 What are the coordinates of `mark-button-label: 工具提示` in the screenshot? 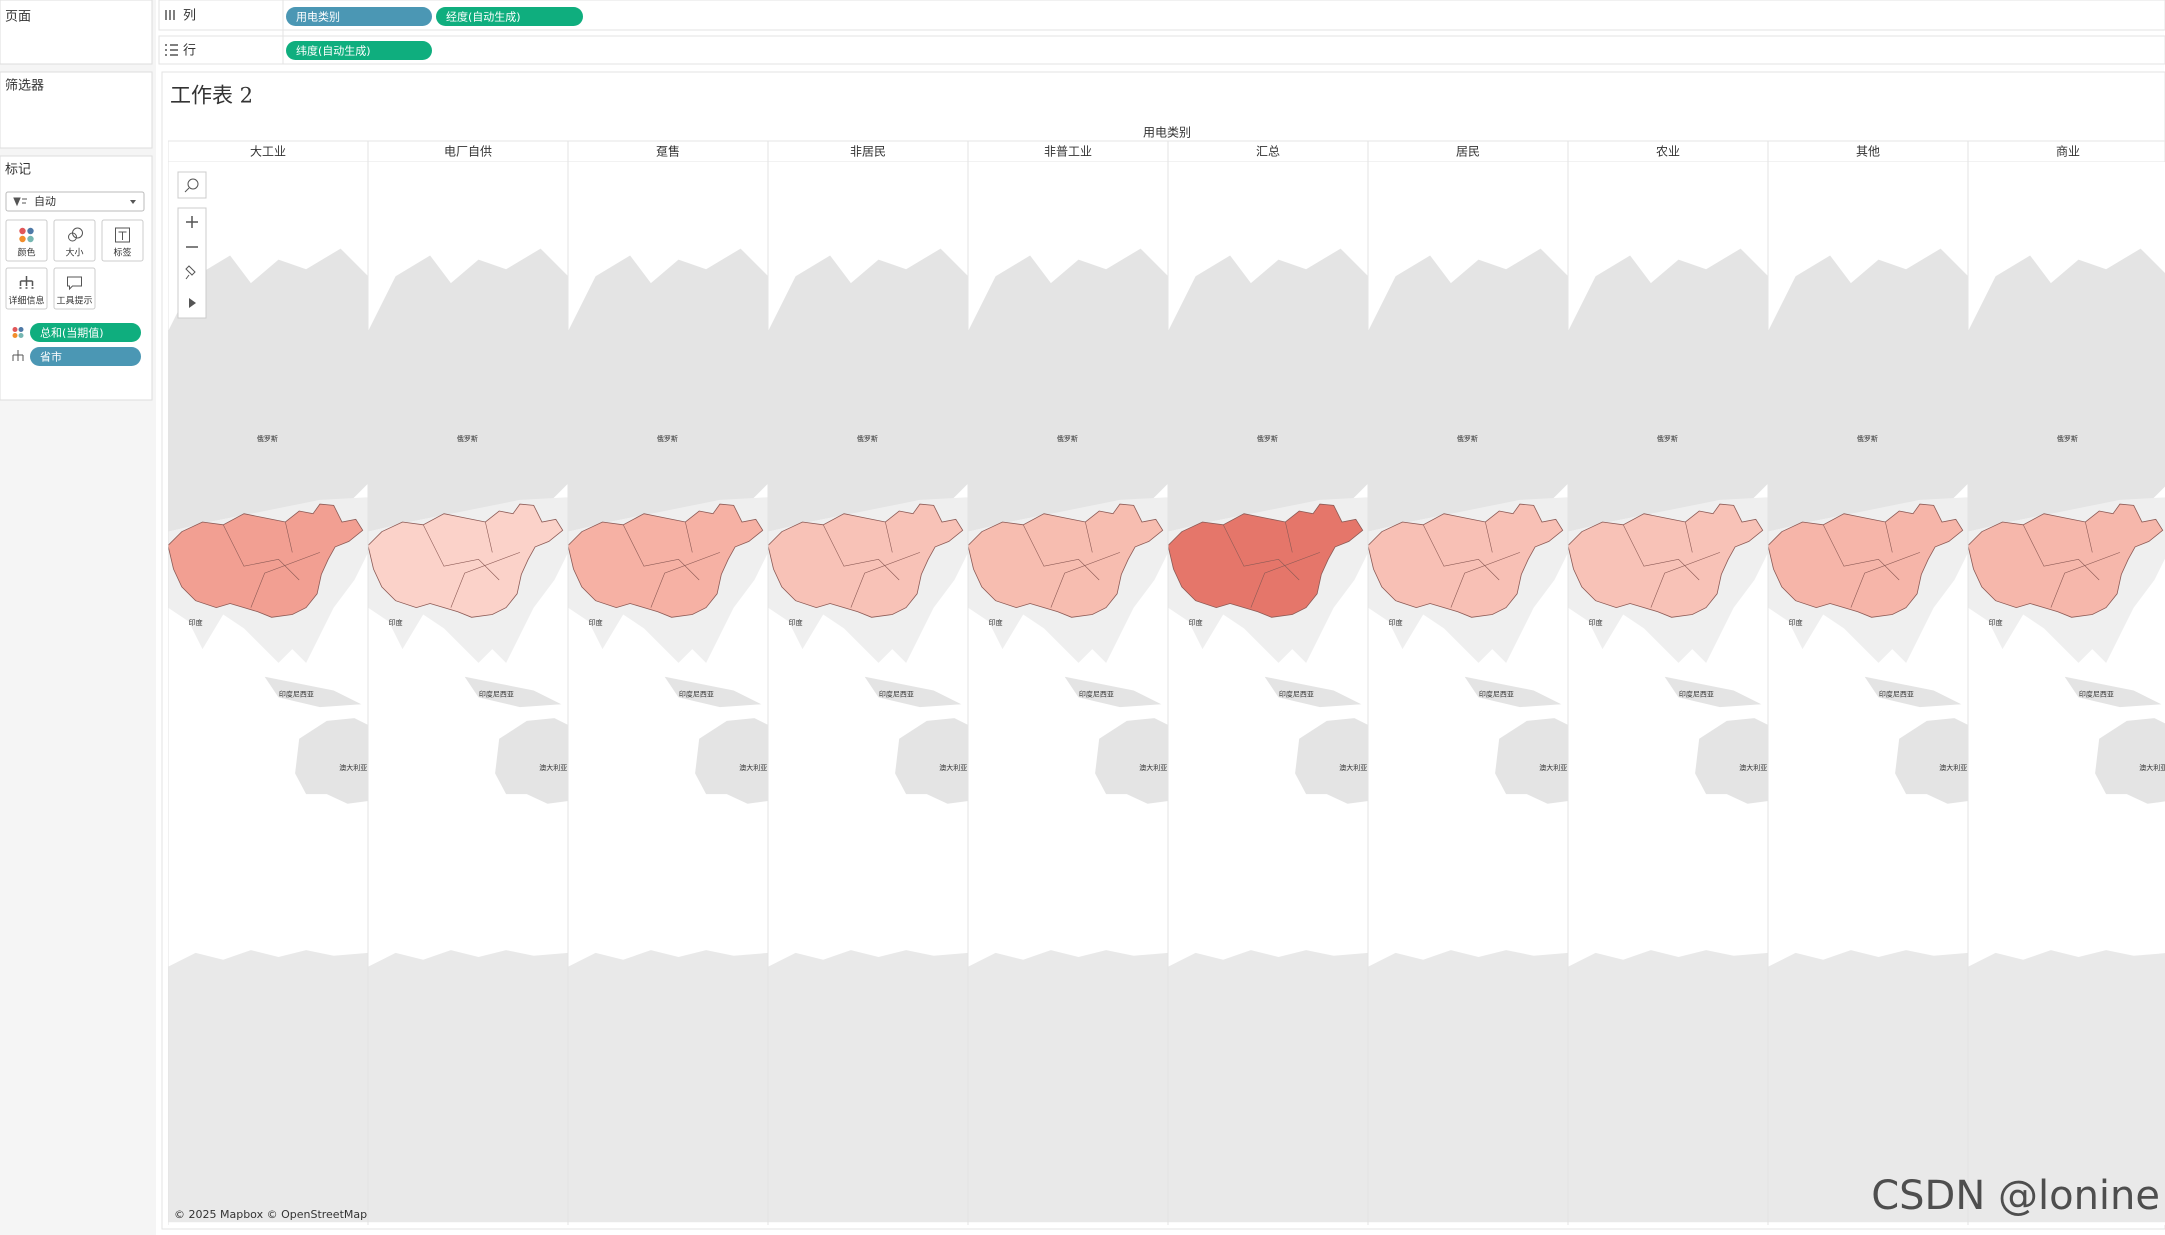 It's located at (74, 301).